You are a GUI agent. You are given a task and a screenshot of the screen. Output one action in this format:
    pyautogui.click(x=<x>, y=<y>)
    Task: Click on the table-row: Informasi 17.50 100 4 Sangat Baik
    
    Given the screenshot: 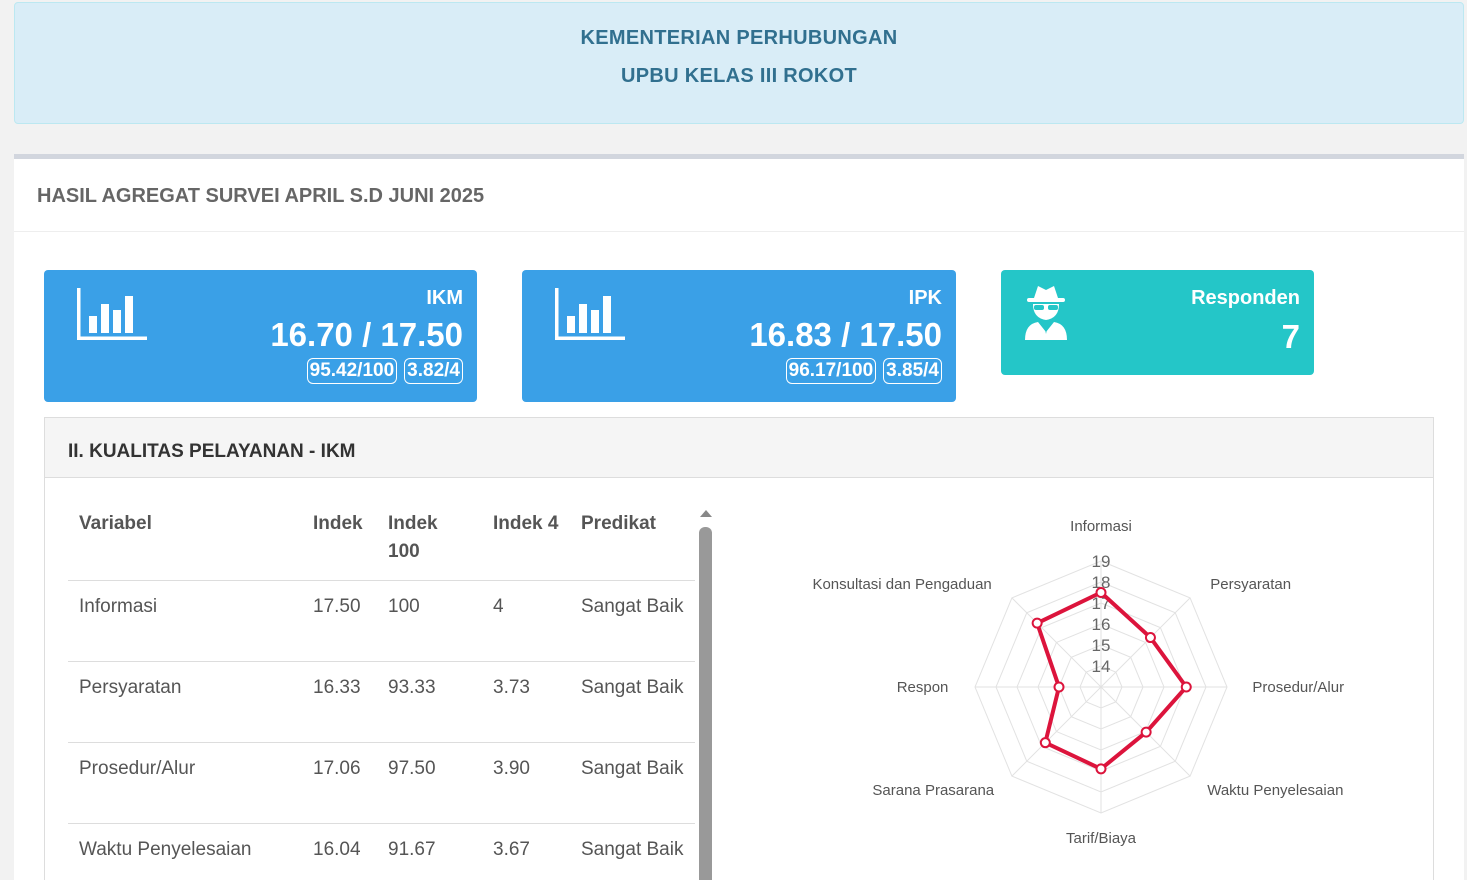 What is the action you would take?
    pyautogui.click(x=381, y=621)
    